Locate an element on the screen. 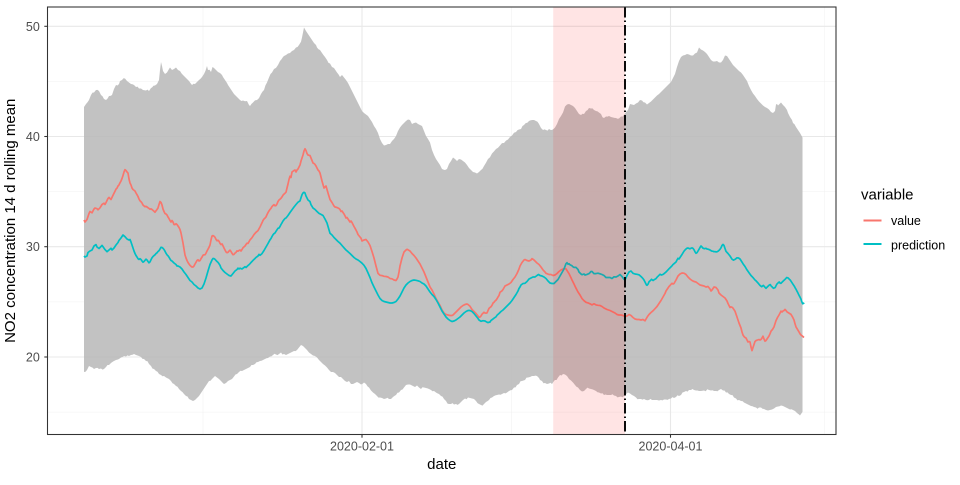  svg-text: date is located at coordinates (441, 464).